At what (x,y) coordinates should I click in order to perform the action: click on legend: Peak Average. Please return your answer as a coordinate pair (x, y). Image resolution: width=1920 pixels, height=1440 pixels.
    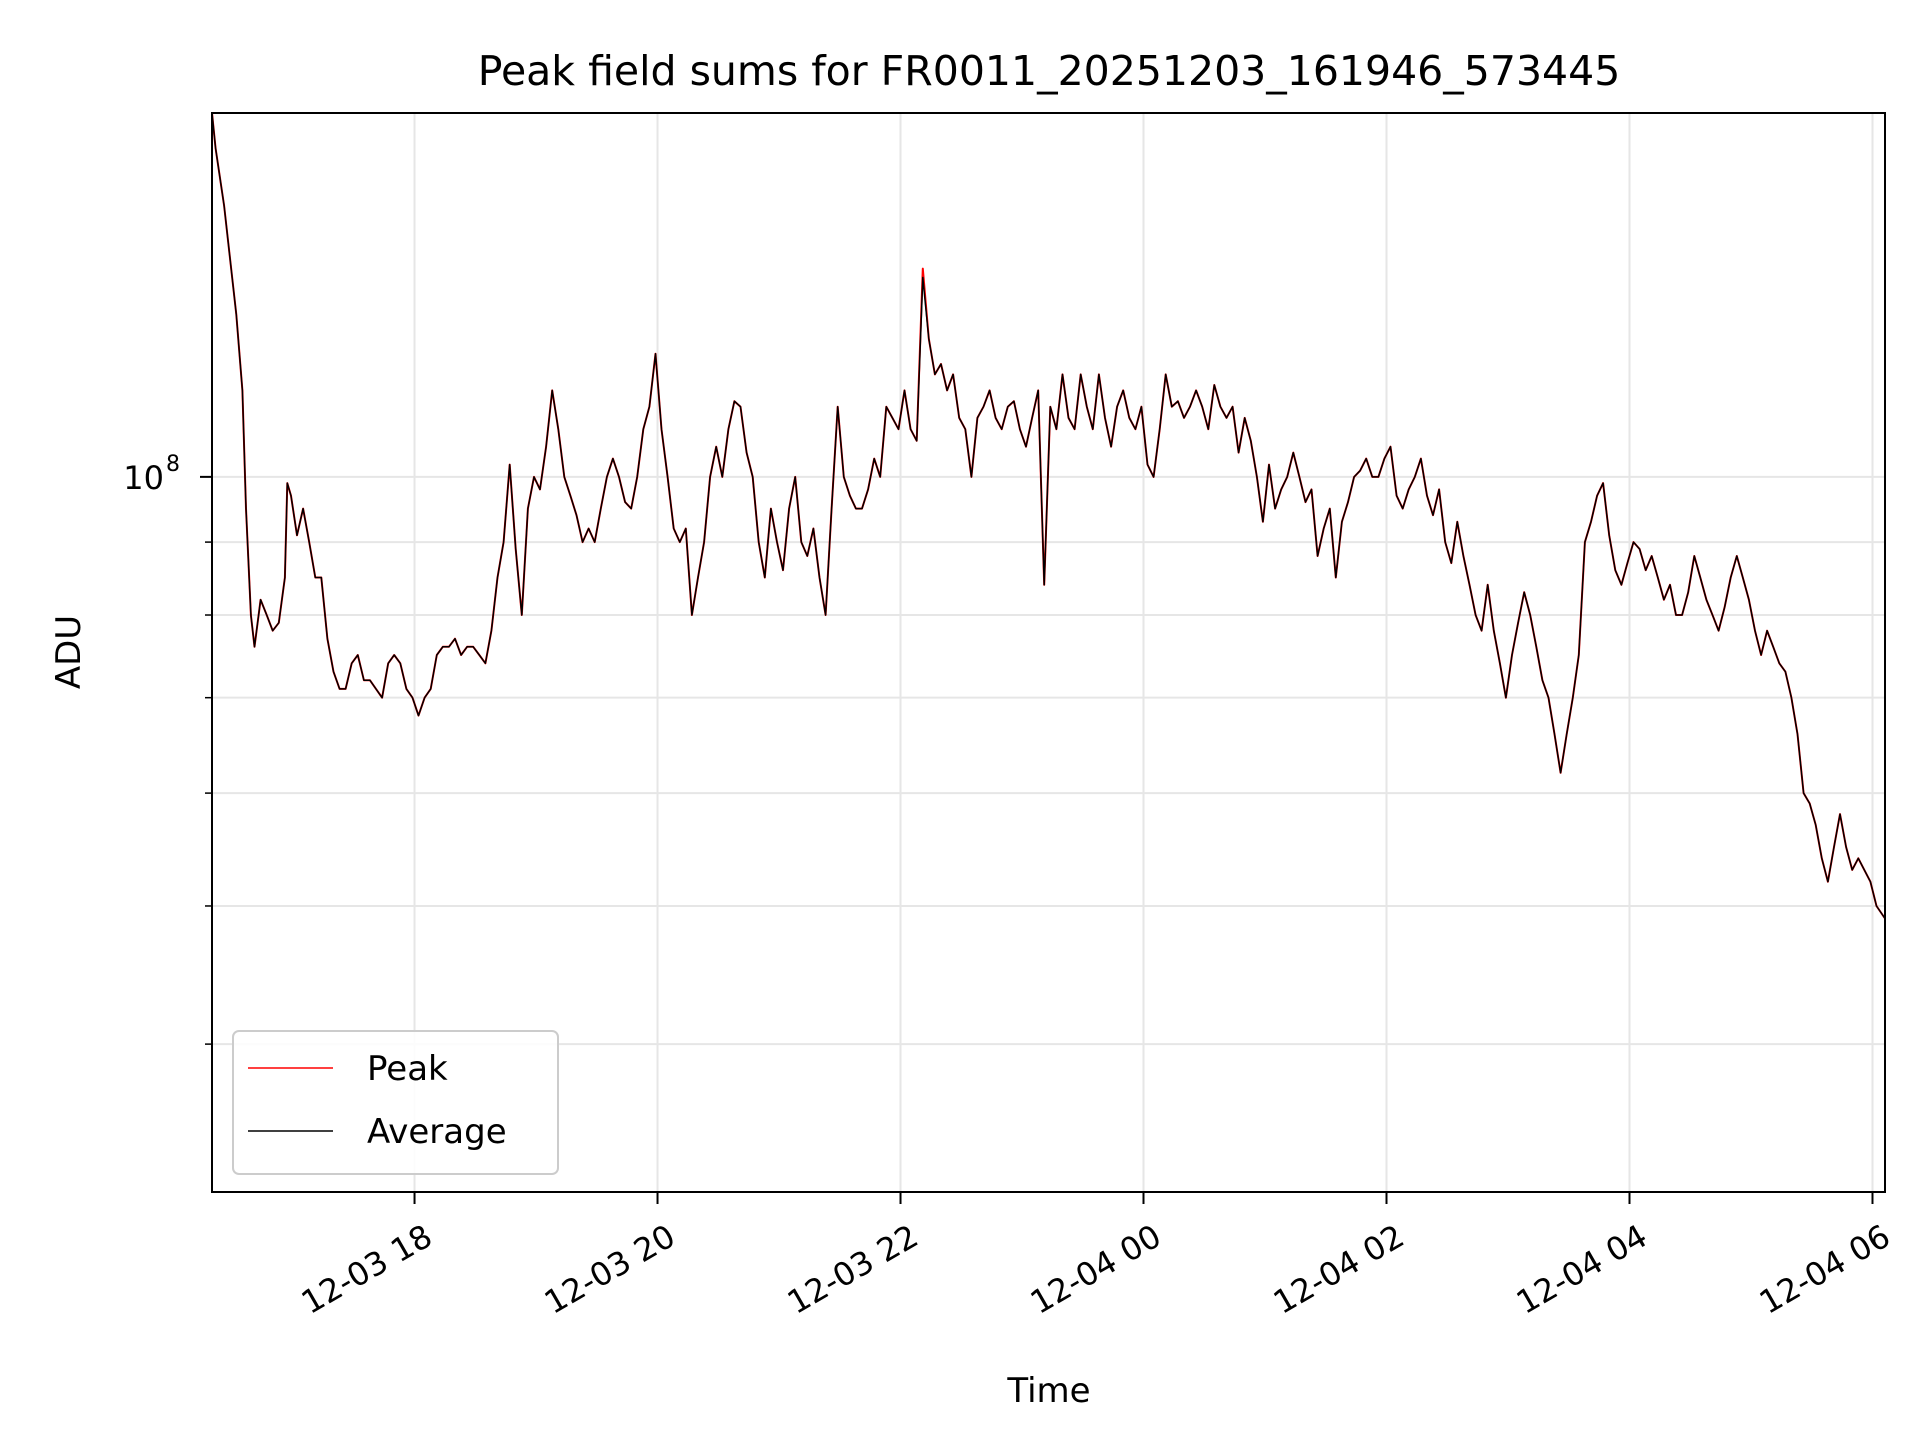
    Looking at the image, I should click on (395, 1102).